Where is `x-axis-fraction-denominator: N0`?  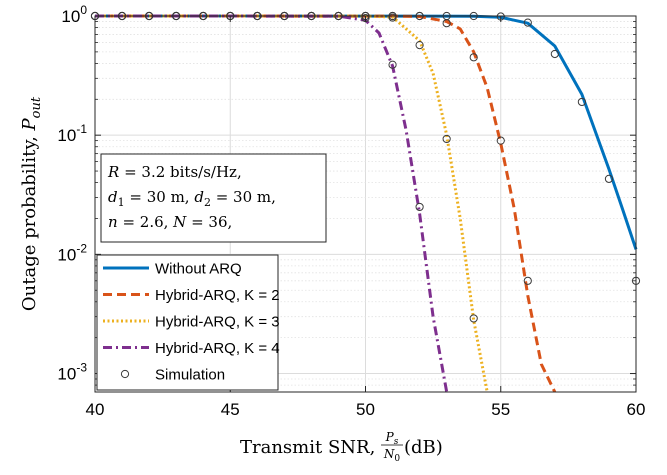
x-axis-fraction-denominator: N0 is located at coordinates (392, 455).